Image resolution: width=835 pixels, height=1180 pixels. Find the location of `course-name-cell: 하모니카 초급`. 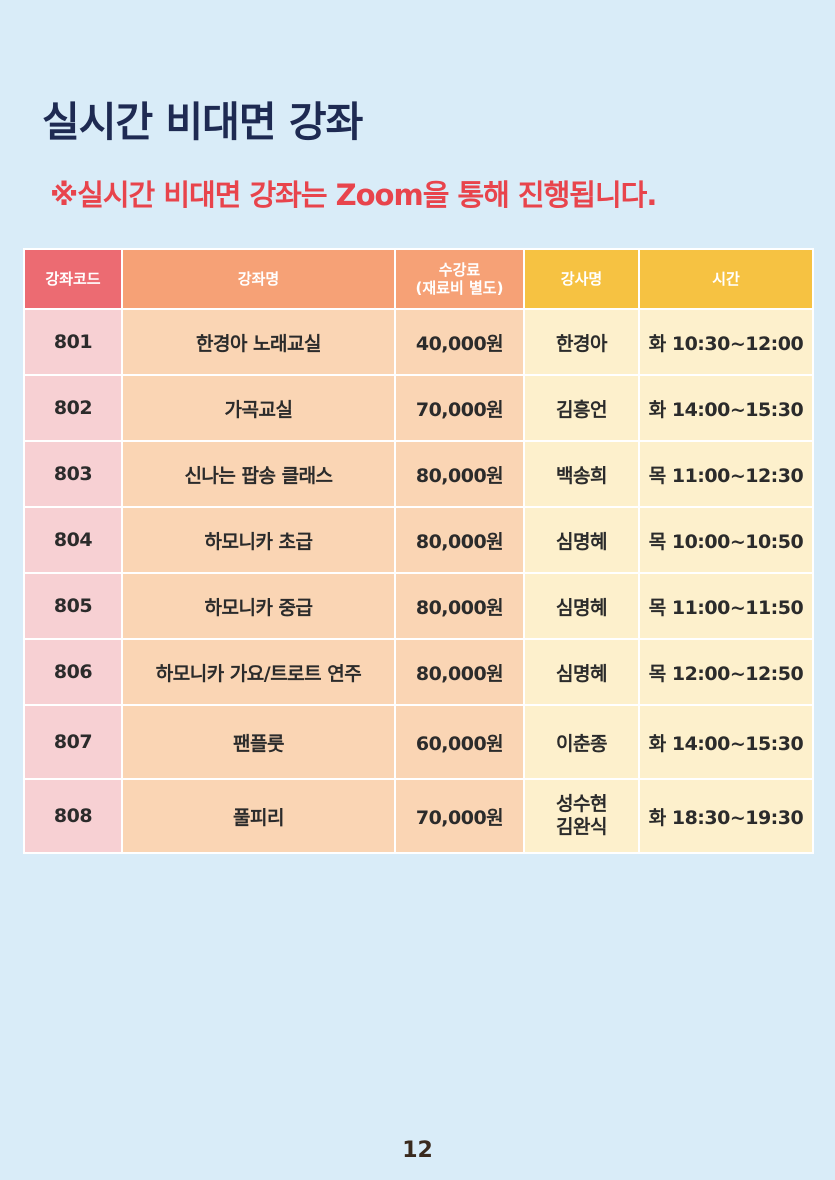

course-name-cell: 하모니카 초급 is located at coordinates (258, 540).